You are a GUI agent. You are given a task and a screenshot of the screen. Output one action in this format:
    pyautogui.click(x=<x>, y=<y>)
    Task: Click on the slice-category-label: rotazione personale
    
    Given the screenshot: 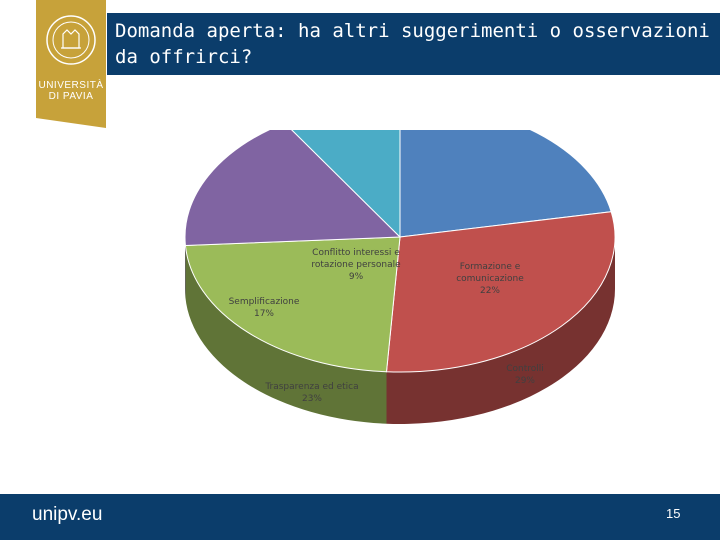 What is the action you would take?
    pyautogui.click(x=356, y=265)
    